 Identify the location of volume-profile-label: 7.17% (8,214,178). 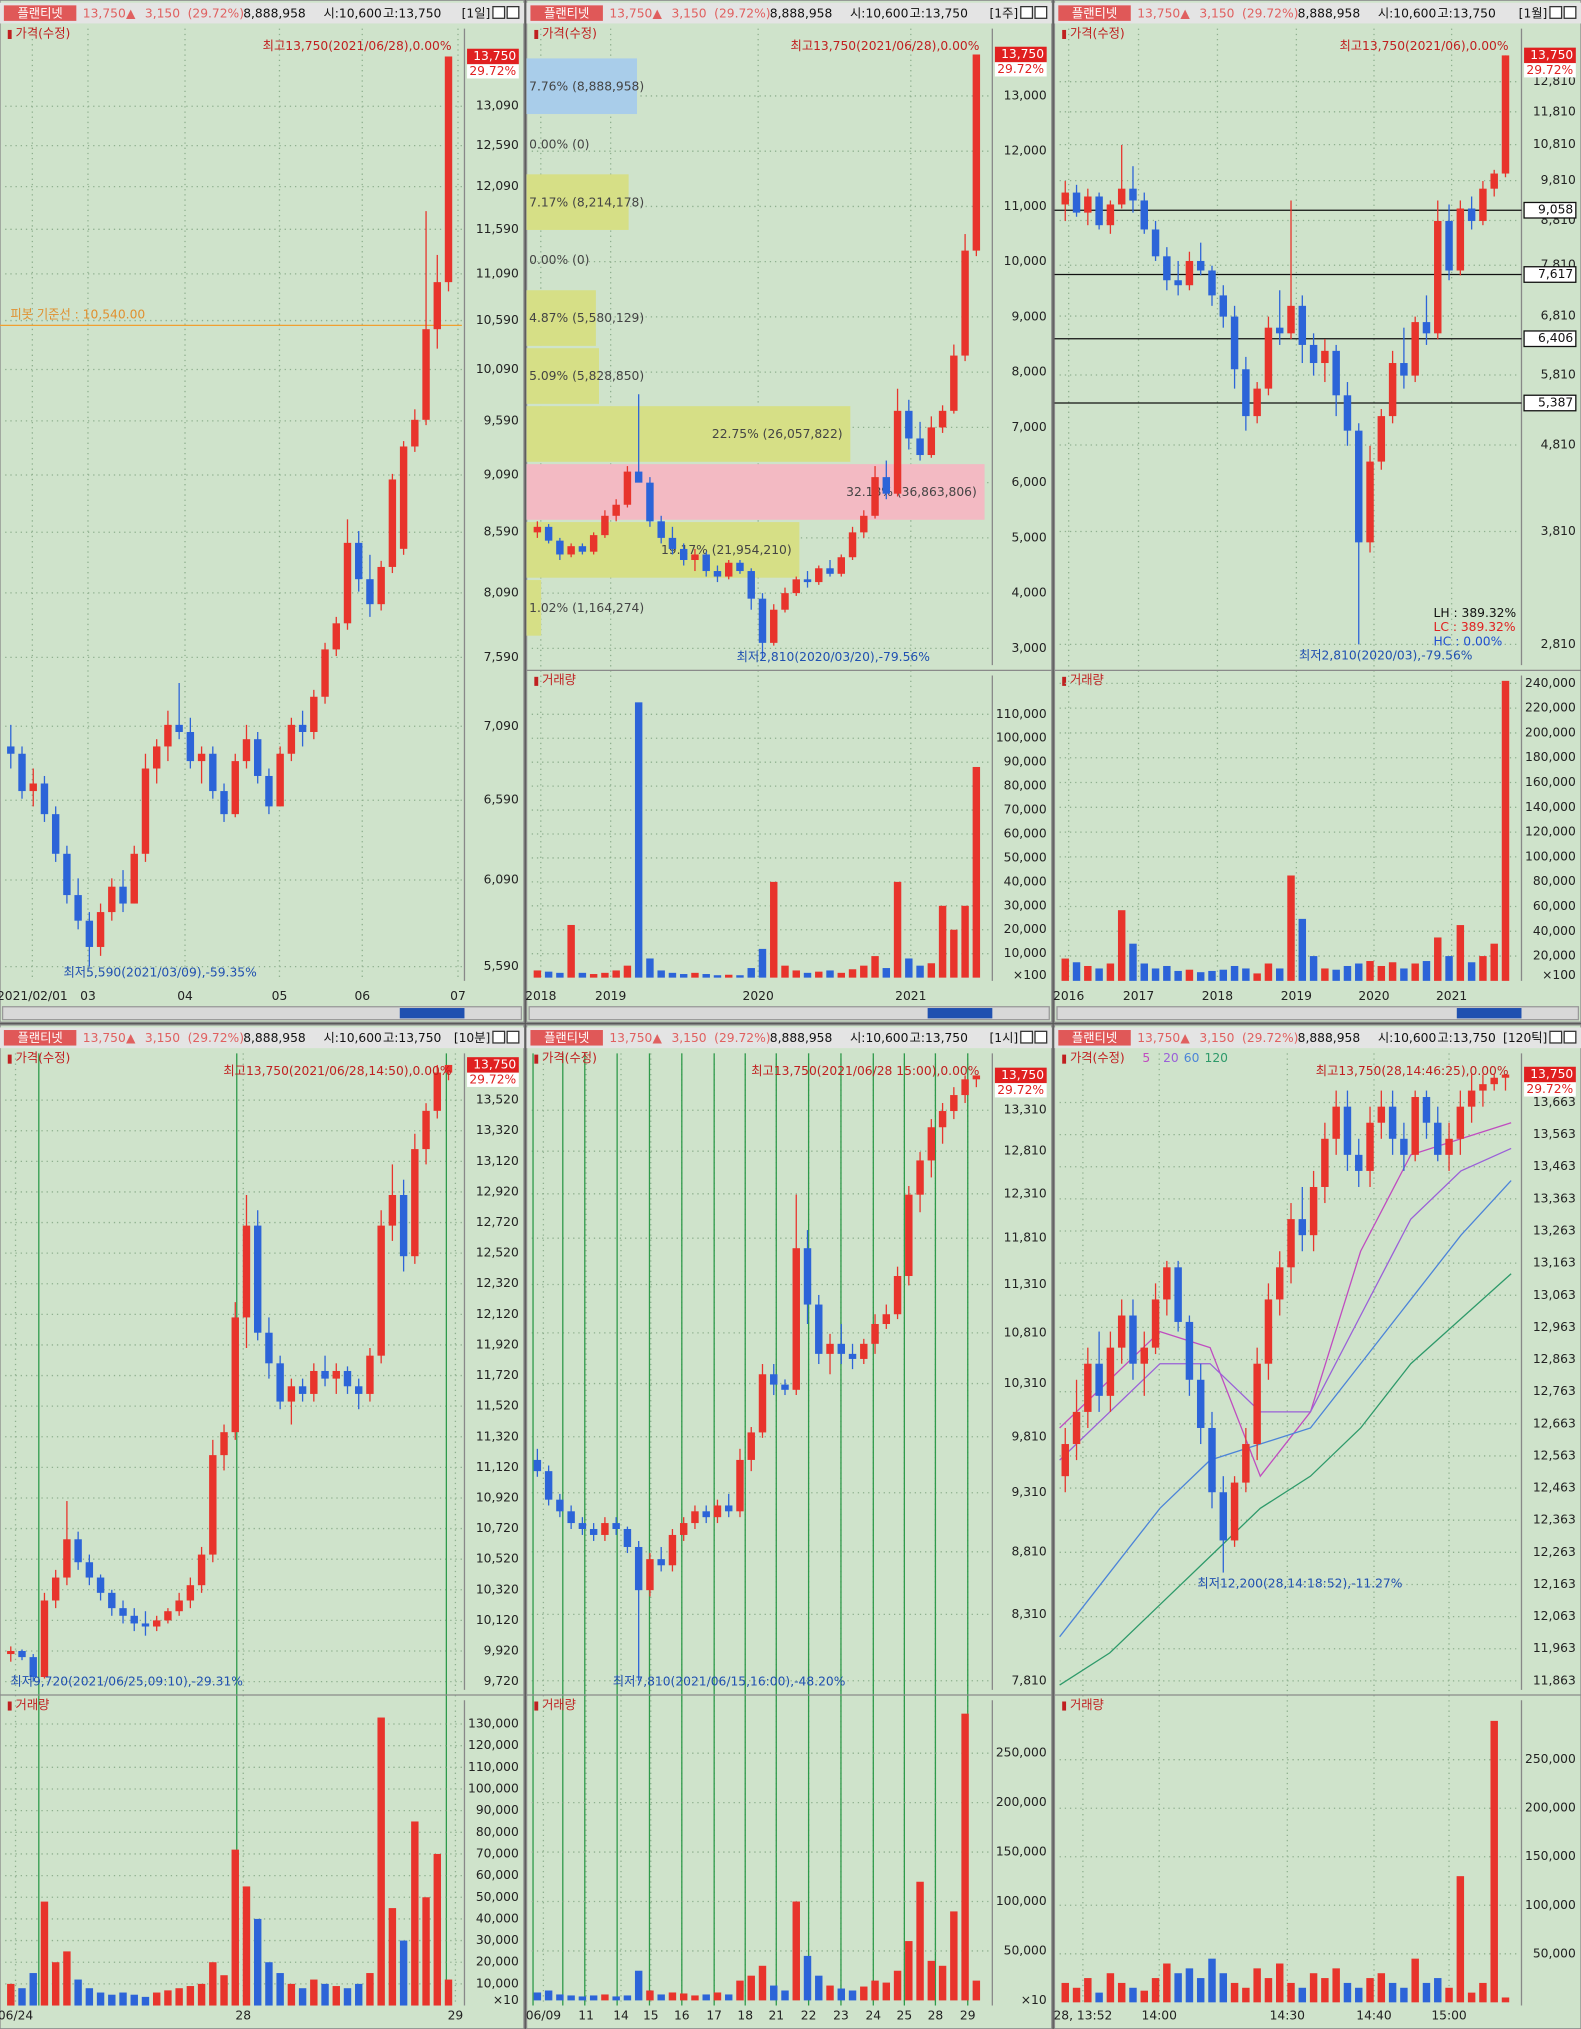
(586, 202).